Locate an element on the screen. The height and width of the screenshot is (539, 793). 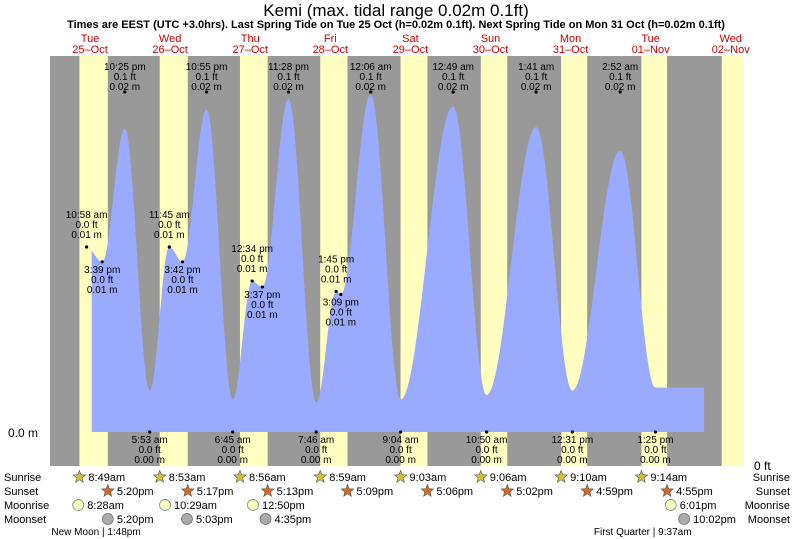
row-label-left: Moonrise is located at coordinates (26, 506).